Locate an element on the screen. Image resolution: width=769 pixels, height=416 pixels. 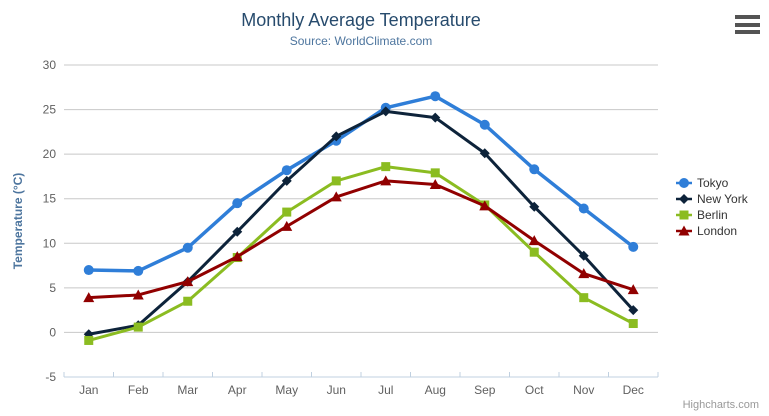
svg-text: 10 is located at coordinates (50, 243).